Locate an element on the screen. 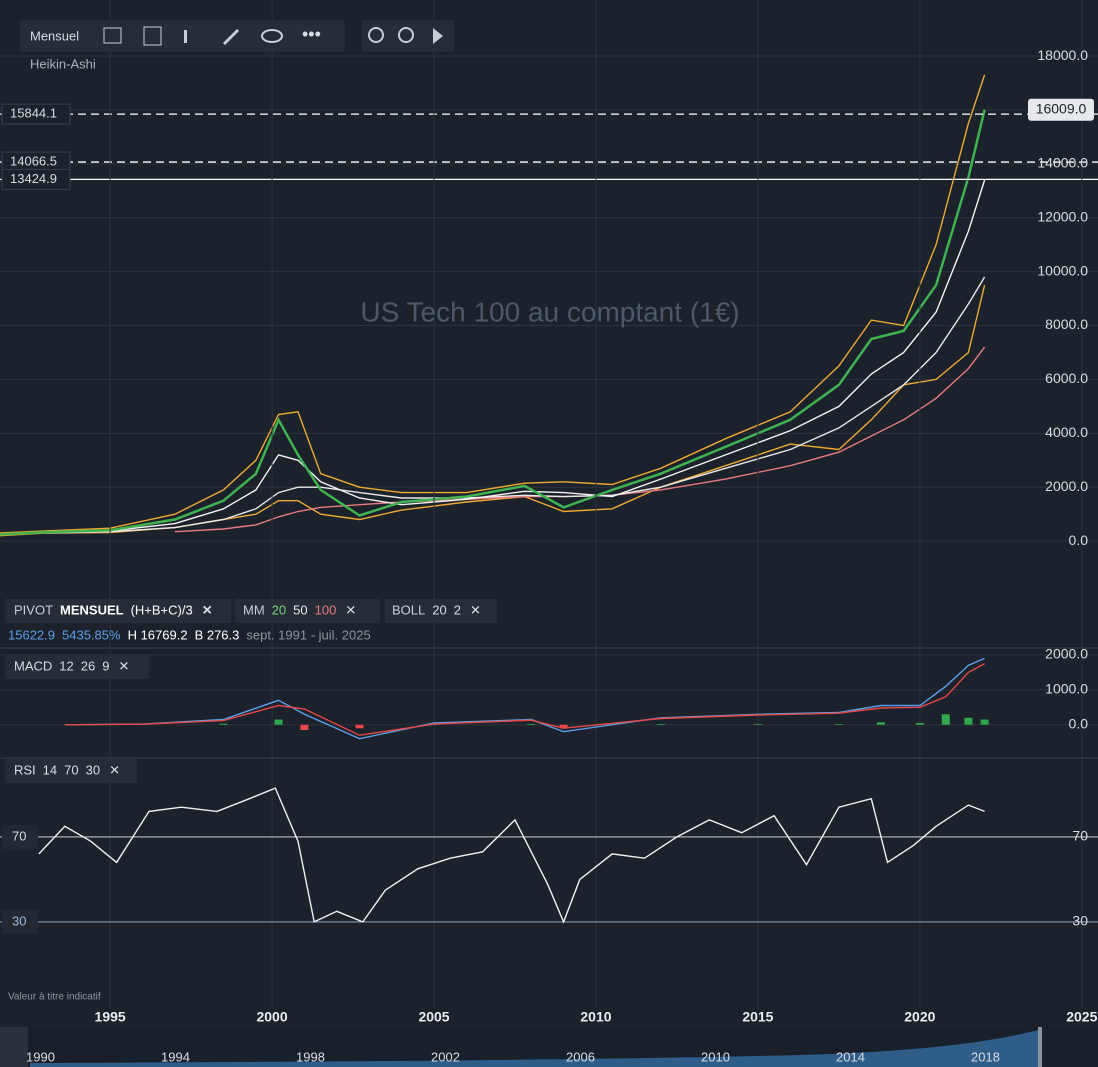 The image size is (1098, 1067). rsi-legend: 30 is located at coordinates (93, 769).